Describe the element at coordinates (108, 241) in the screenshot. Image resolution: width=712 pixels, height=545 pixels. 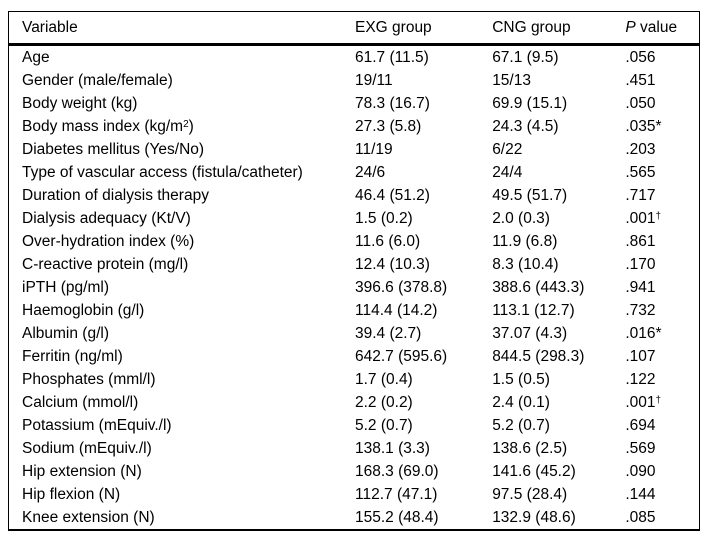
I see `variable-cell: Over-hydration index (%)` at that location.